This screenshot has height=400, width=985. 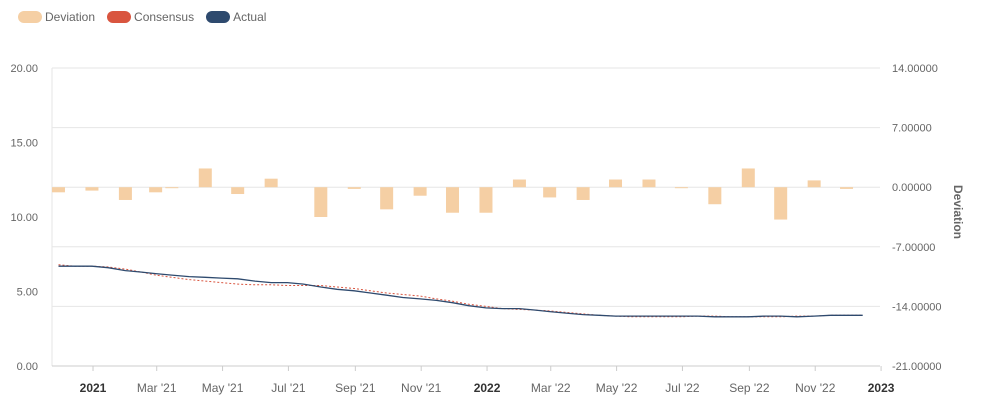 What do you see at coordinates (27, 367) in the screenshot?
I see `left-tick-label: 0.00` at bounding box center [27, 367].